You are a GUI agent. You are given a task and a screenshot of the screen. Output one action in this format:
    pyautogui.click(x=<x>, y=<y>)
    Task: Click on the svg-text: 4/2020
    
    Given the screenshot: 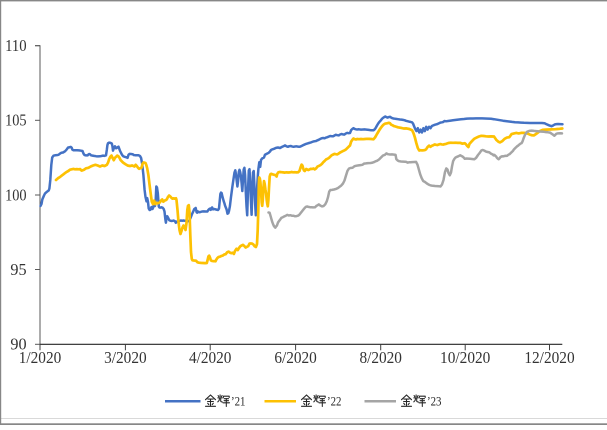 What is the action you would take?
    pyautogui.click(x=210, y=357)
    